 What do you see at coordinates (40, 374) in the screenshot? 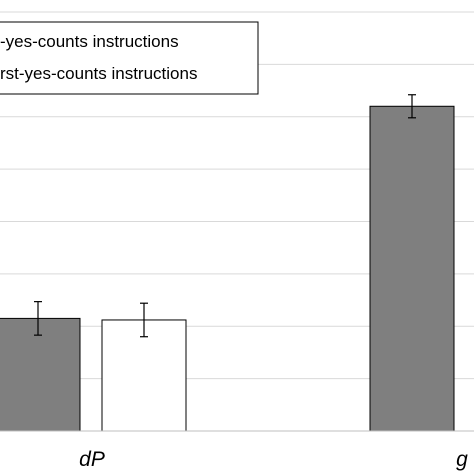
I see `bar-series1-dP` at bounding box center [40, 374].